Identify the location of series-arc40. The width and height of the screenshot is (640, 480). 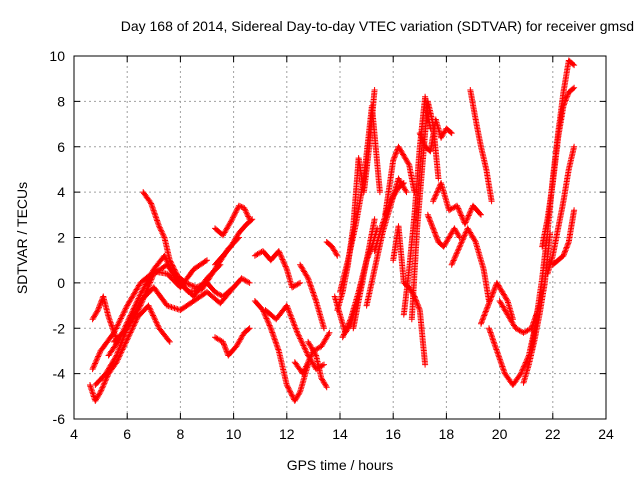
(561, 210).